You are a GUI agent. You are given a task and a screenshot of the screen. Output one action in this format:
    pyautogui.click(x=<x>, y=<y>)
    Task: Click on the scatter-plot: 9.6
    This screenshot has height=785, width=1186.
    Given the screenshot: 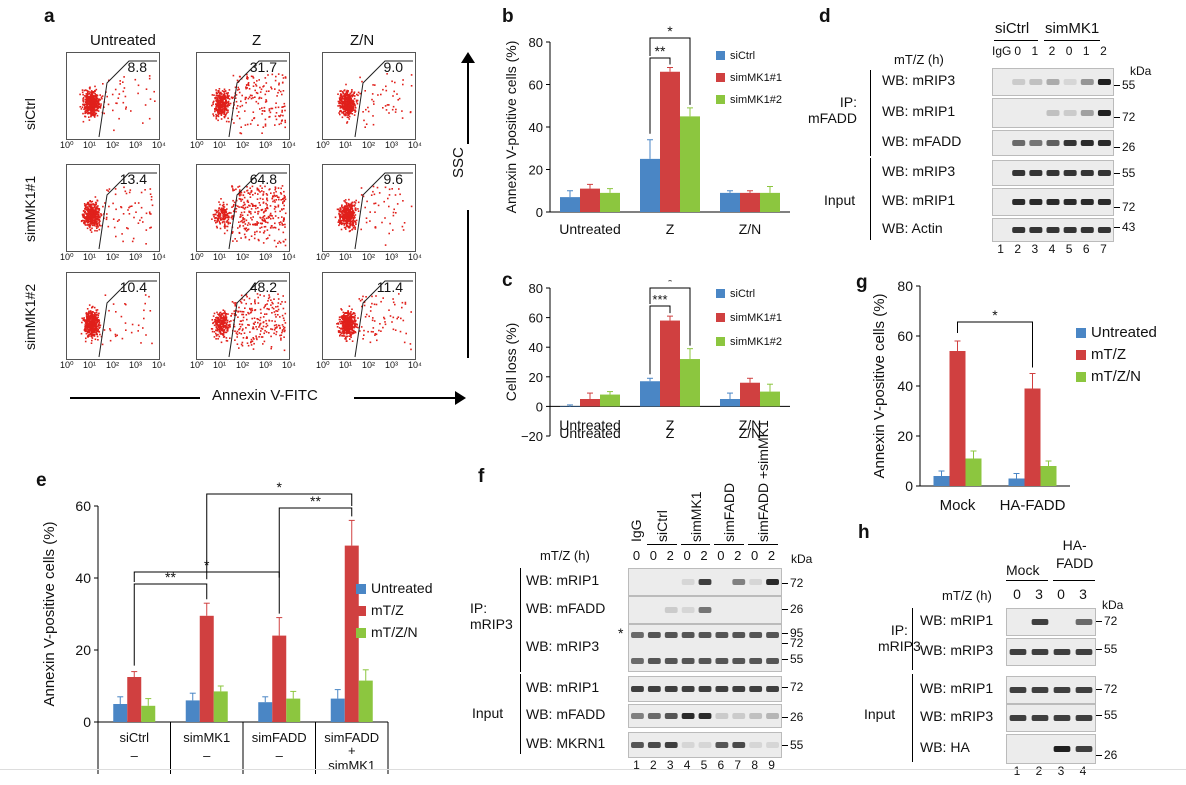 What is the action you would take?
    pyautogui.click(x=369, y=208)
    